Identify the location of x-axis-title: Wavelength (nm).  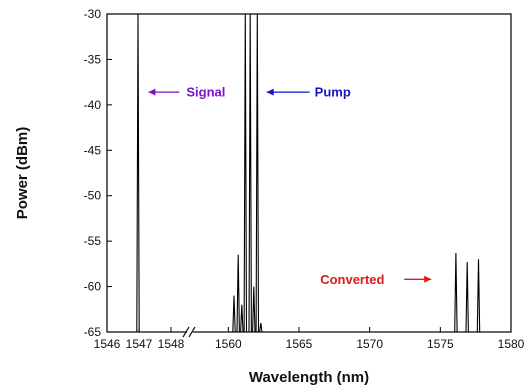
(309, 377).